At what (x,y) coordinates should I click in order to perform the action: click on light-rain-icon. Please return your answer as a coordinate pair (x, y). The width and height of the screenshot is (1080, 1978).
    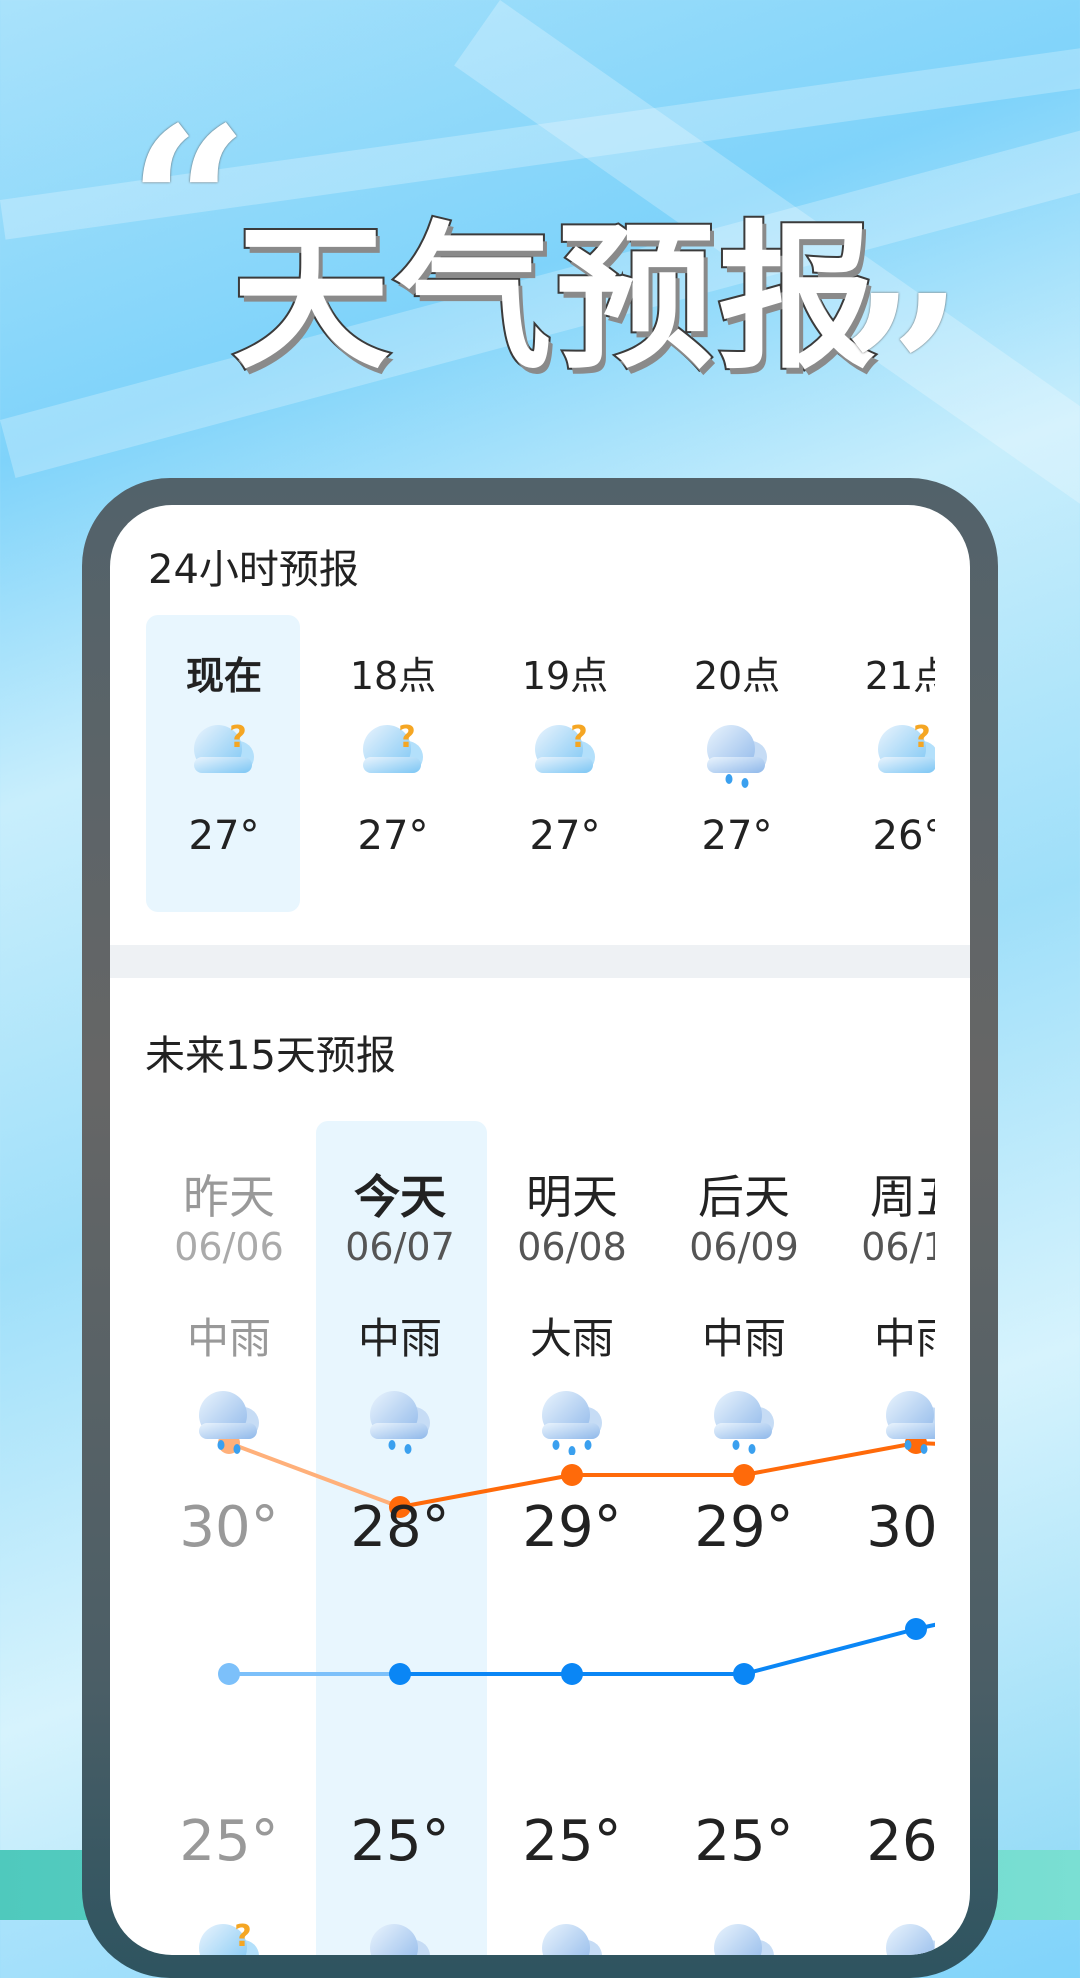
    Looking at the image, I should click on (737, 755).